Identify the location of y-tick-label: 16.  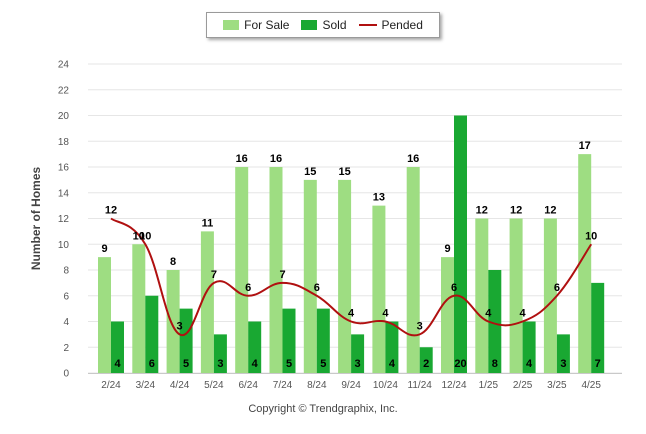
(64, 168).